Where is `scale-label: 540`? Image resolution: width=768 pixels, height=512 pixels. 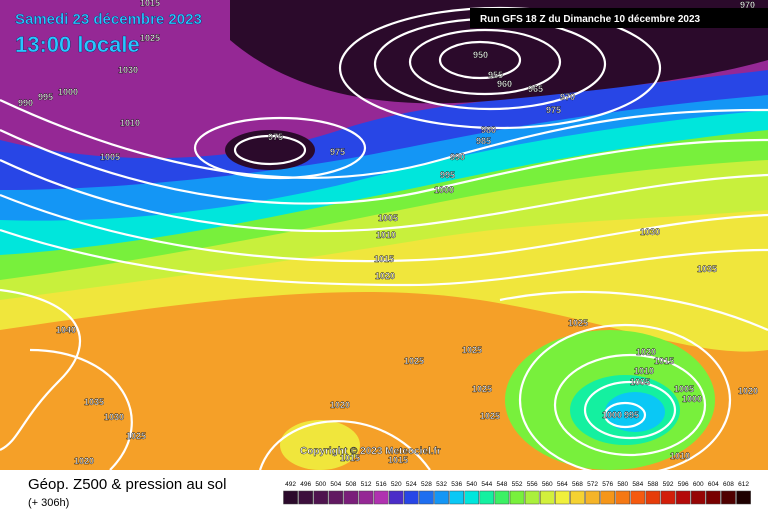
scale-label: 540 is located at coordinates (471, 484).